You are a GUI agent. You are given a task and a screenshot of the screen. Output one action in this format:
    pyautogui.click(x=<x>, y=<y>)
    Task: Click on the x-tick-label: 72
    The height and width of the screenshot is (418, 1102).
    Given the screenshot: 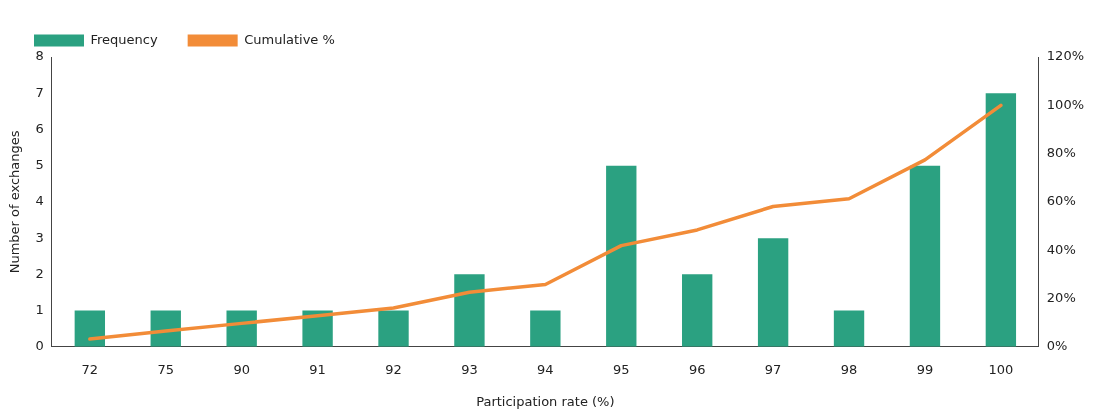 What is the action you would take?
    pyautogui.click(x=90, y=369)
    